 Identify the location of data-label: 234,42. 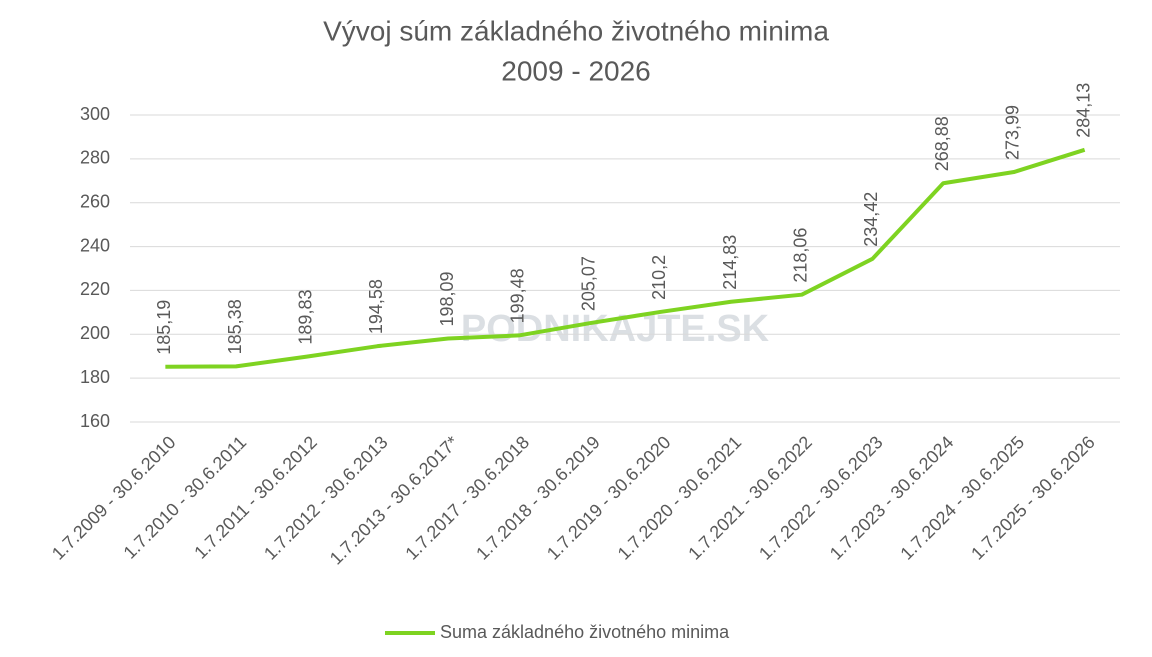
(871, 219).